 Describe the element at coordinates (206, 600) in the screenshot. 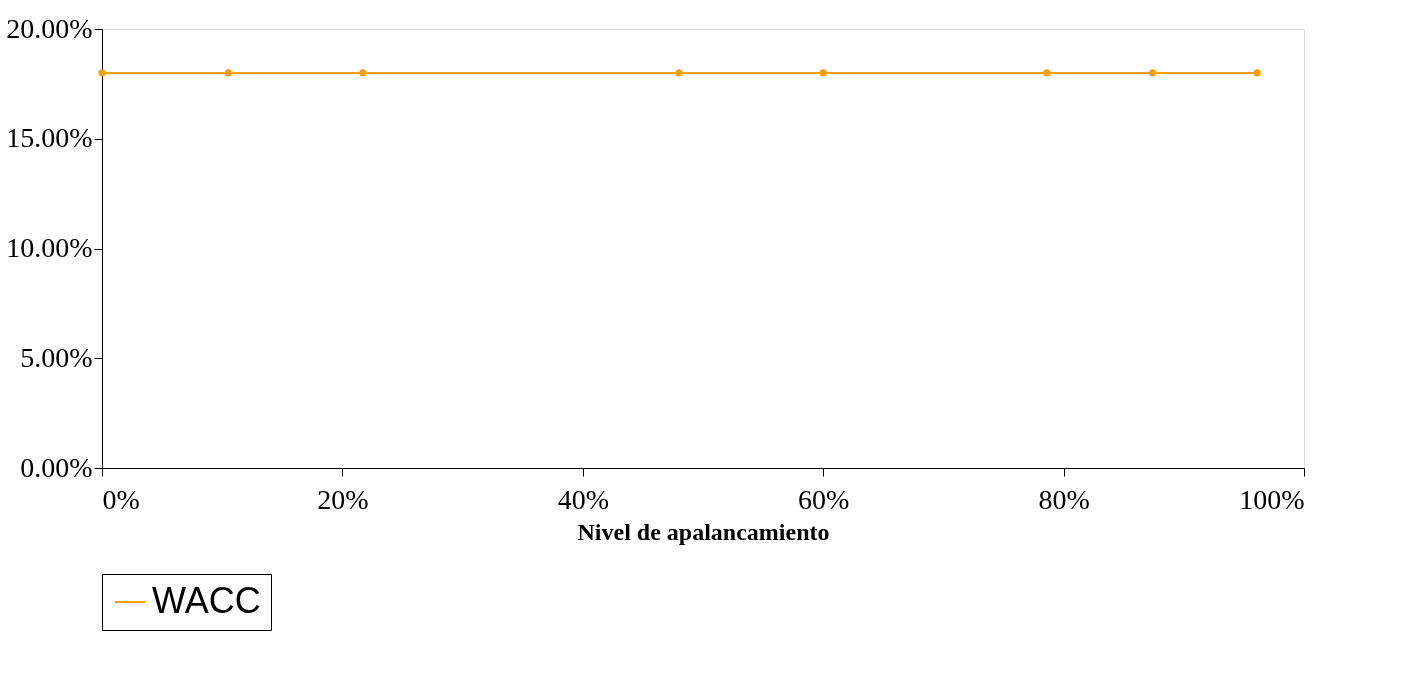

I see `legend-label: WACC` at that location.